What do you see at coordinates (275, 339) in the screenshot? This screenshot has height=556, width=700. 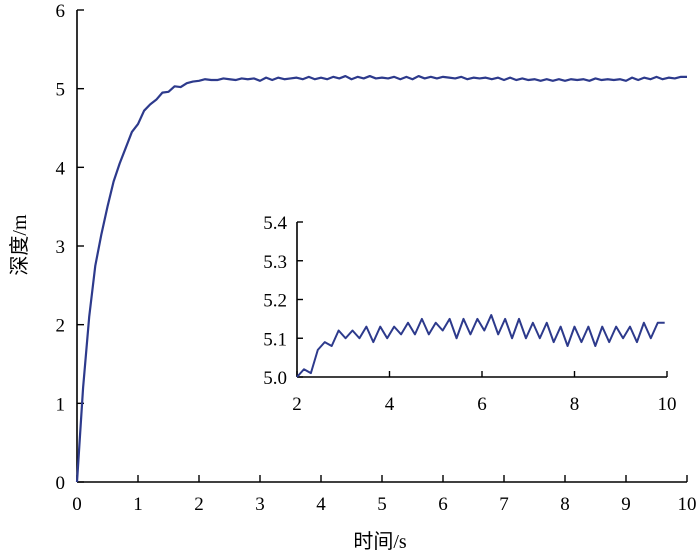 I see `inset-y-tick-label: 5.1` at bounding box center [275, 339].